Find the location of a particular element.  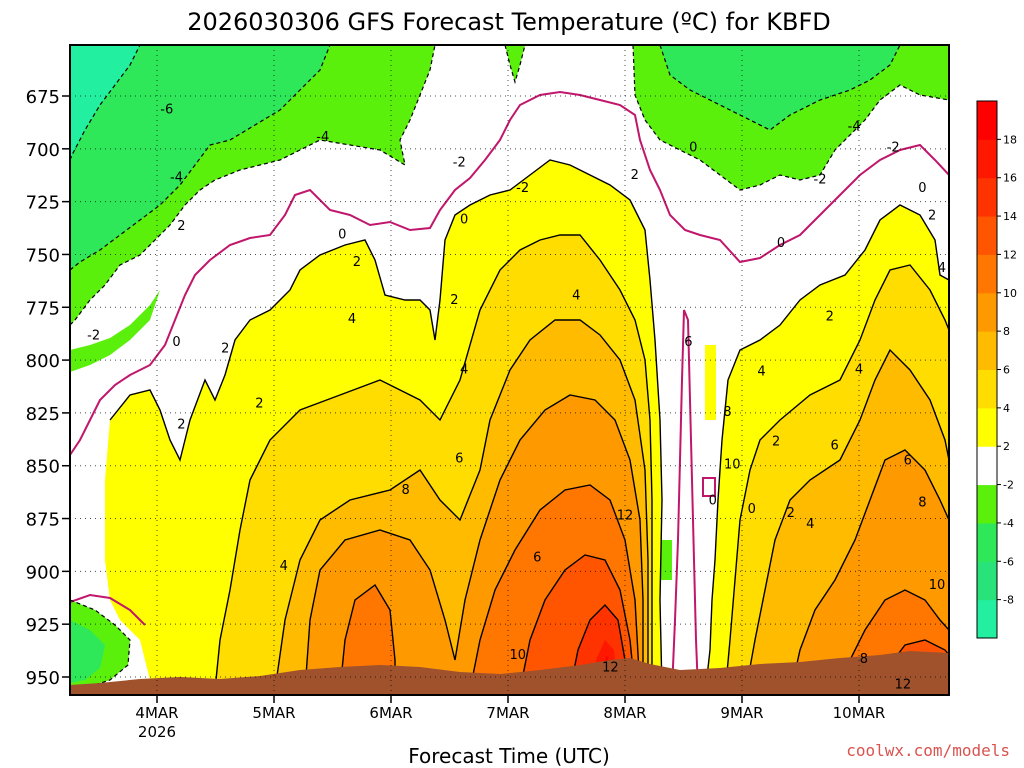

colorbar: 18 16 14 12 10 8 6 4 2 -2 -4 -6 -8 is located at coordinates (996, 369).